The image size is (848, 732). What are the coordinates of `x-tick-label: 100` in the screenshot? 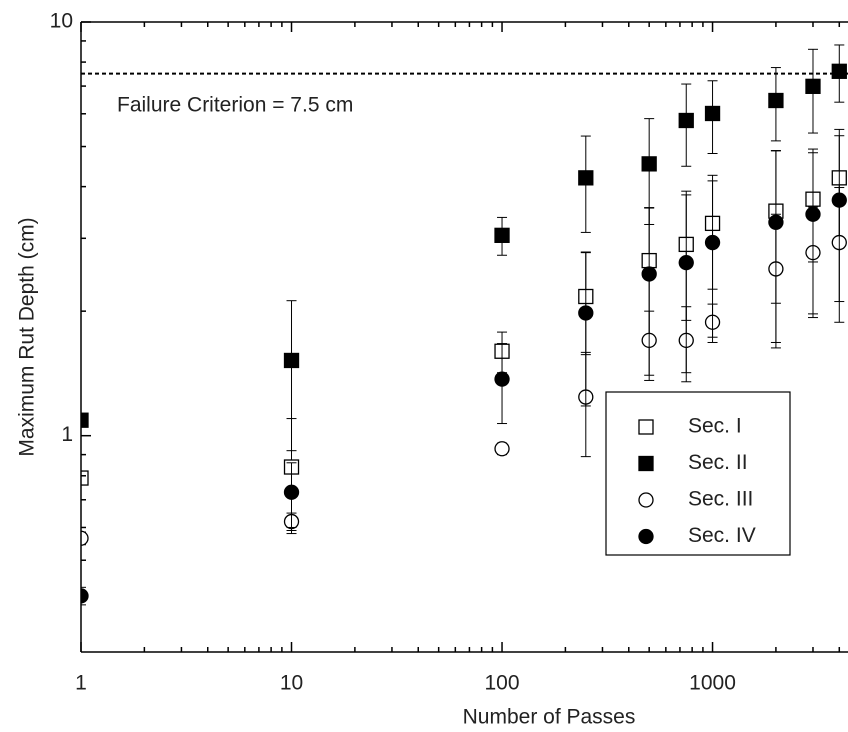 It's located at (502, 683).